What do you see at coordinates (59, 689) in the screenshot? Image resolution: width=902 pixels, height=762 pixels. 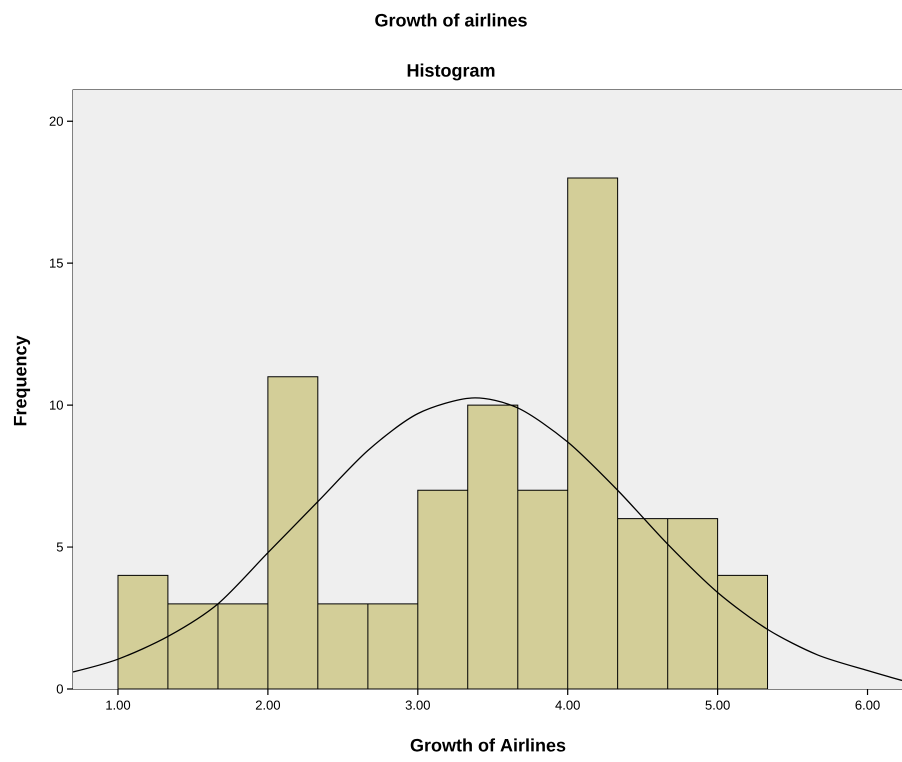 I see `y-tick-label: 0` at bounding box center [59, 689].